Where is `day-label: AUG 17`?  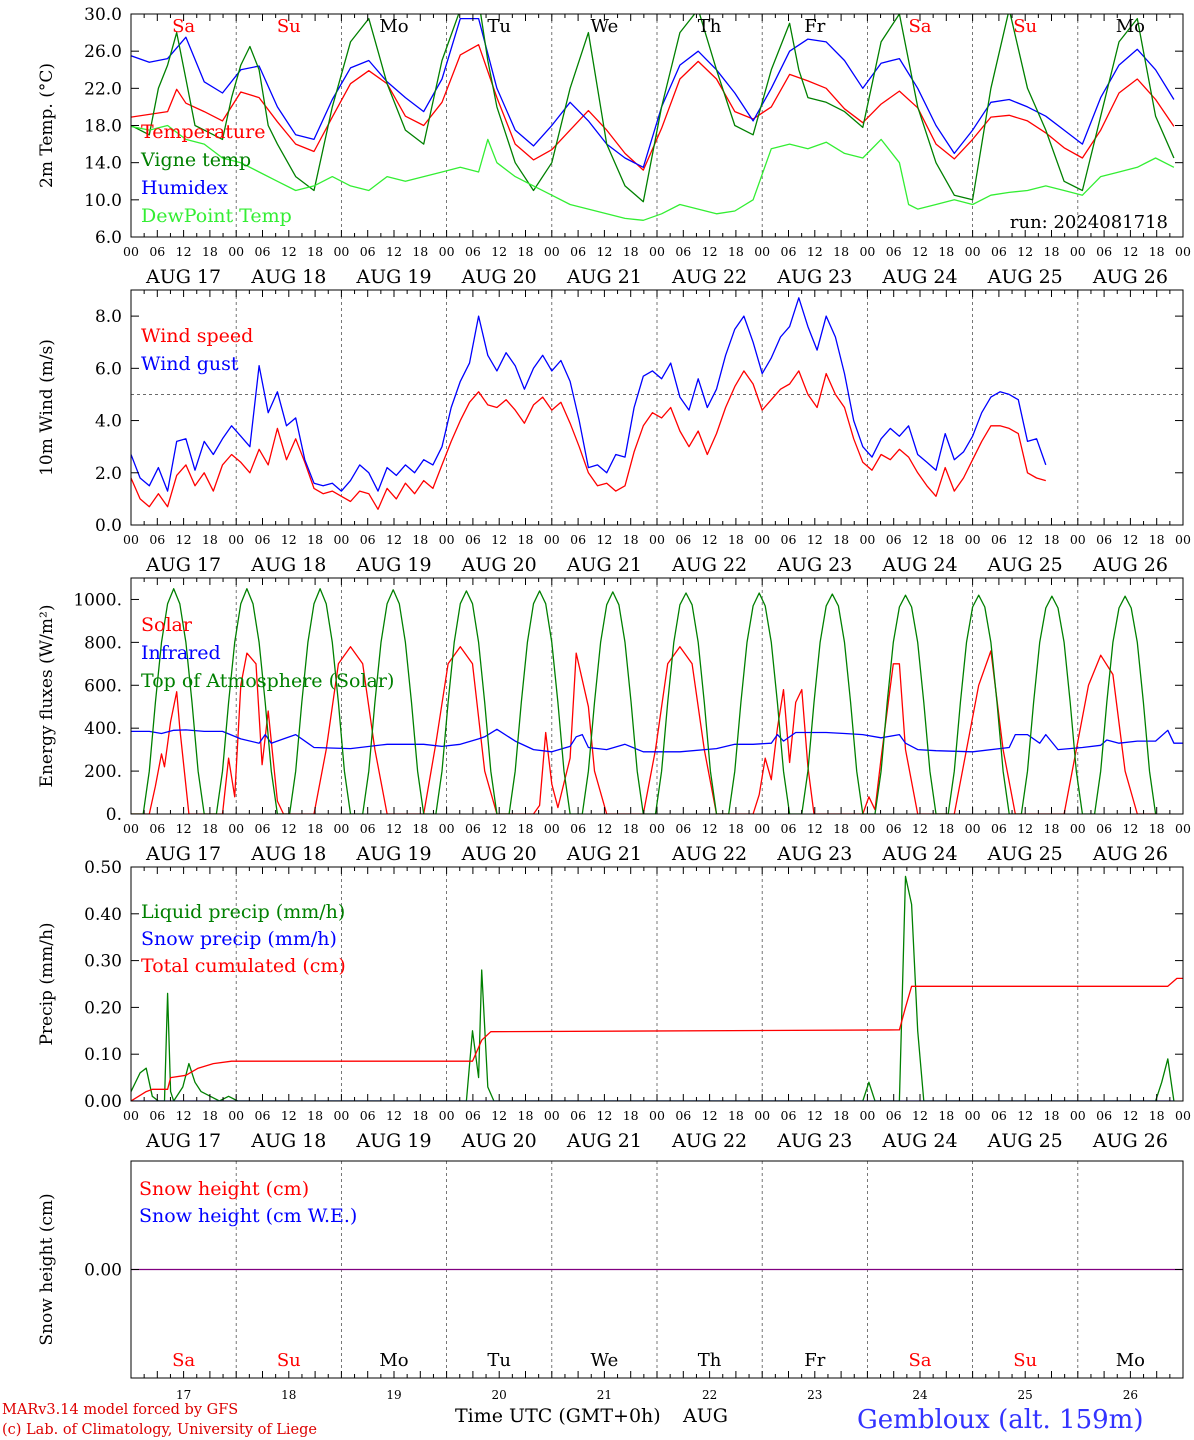 day-label: AUG 17 is located at coordinates (183, 1141).